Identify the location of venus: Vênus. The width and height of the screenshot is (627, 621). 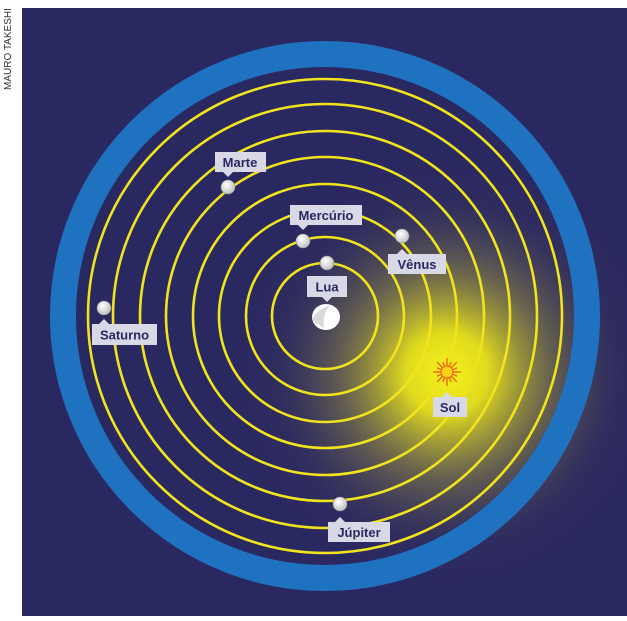
(417, 251).